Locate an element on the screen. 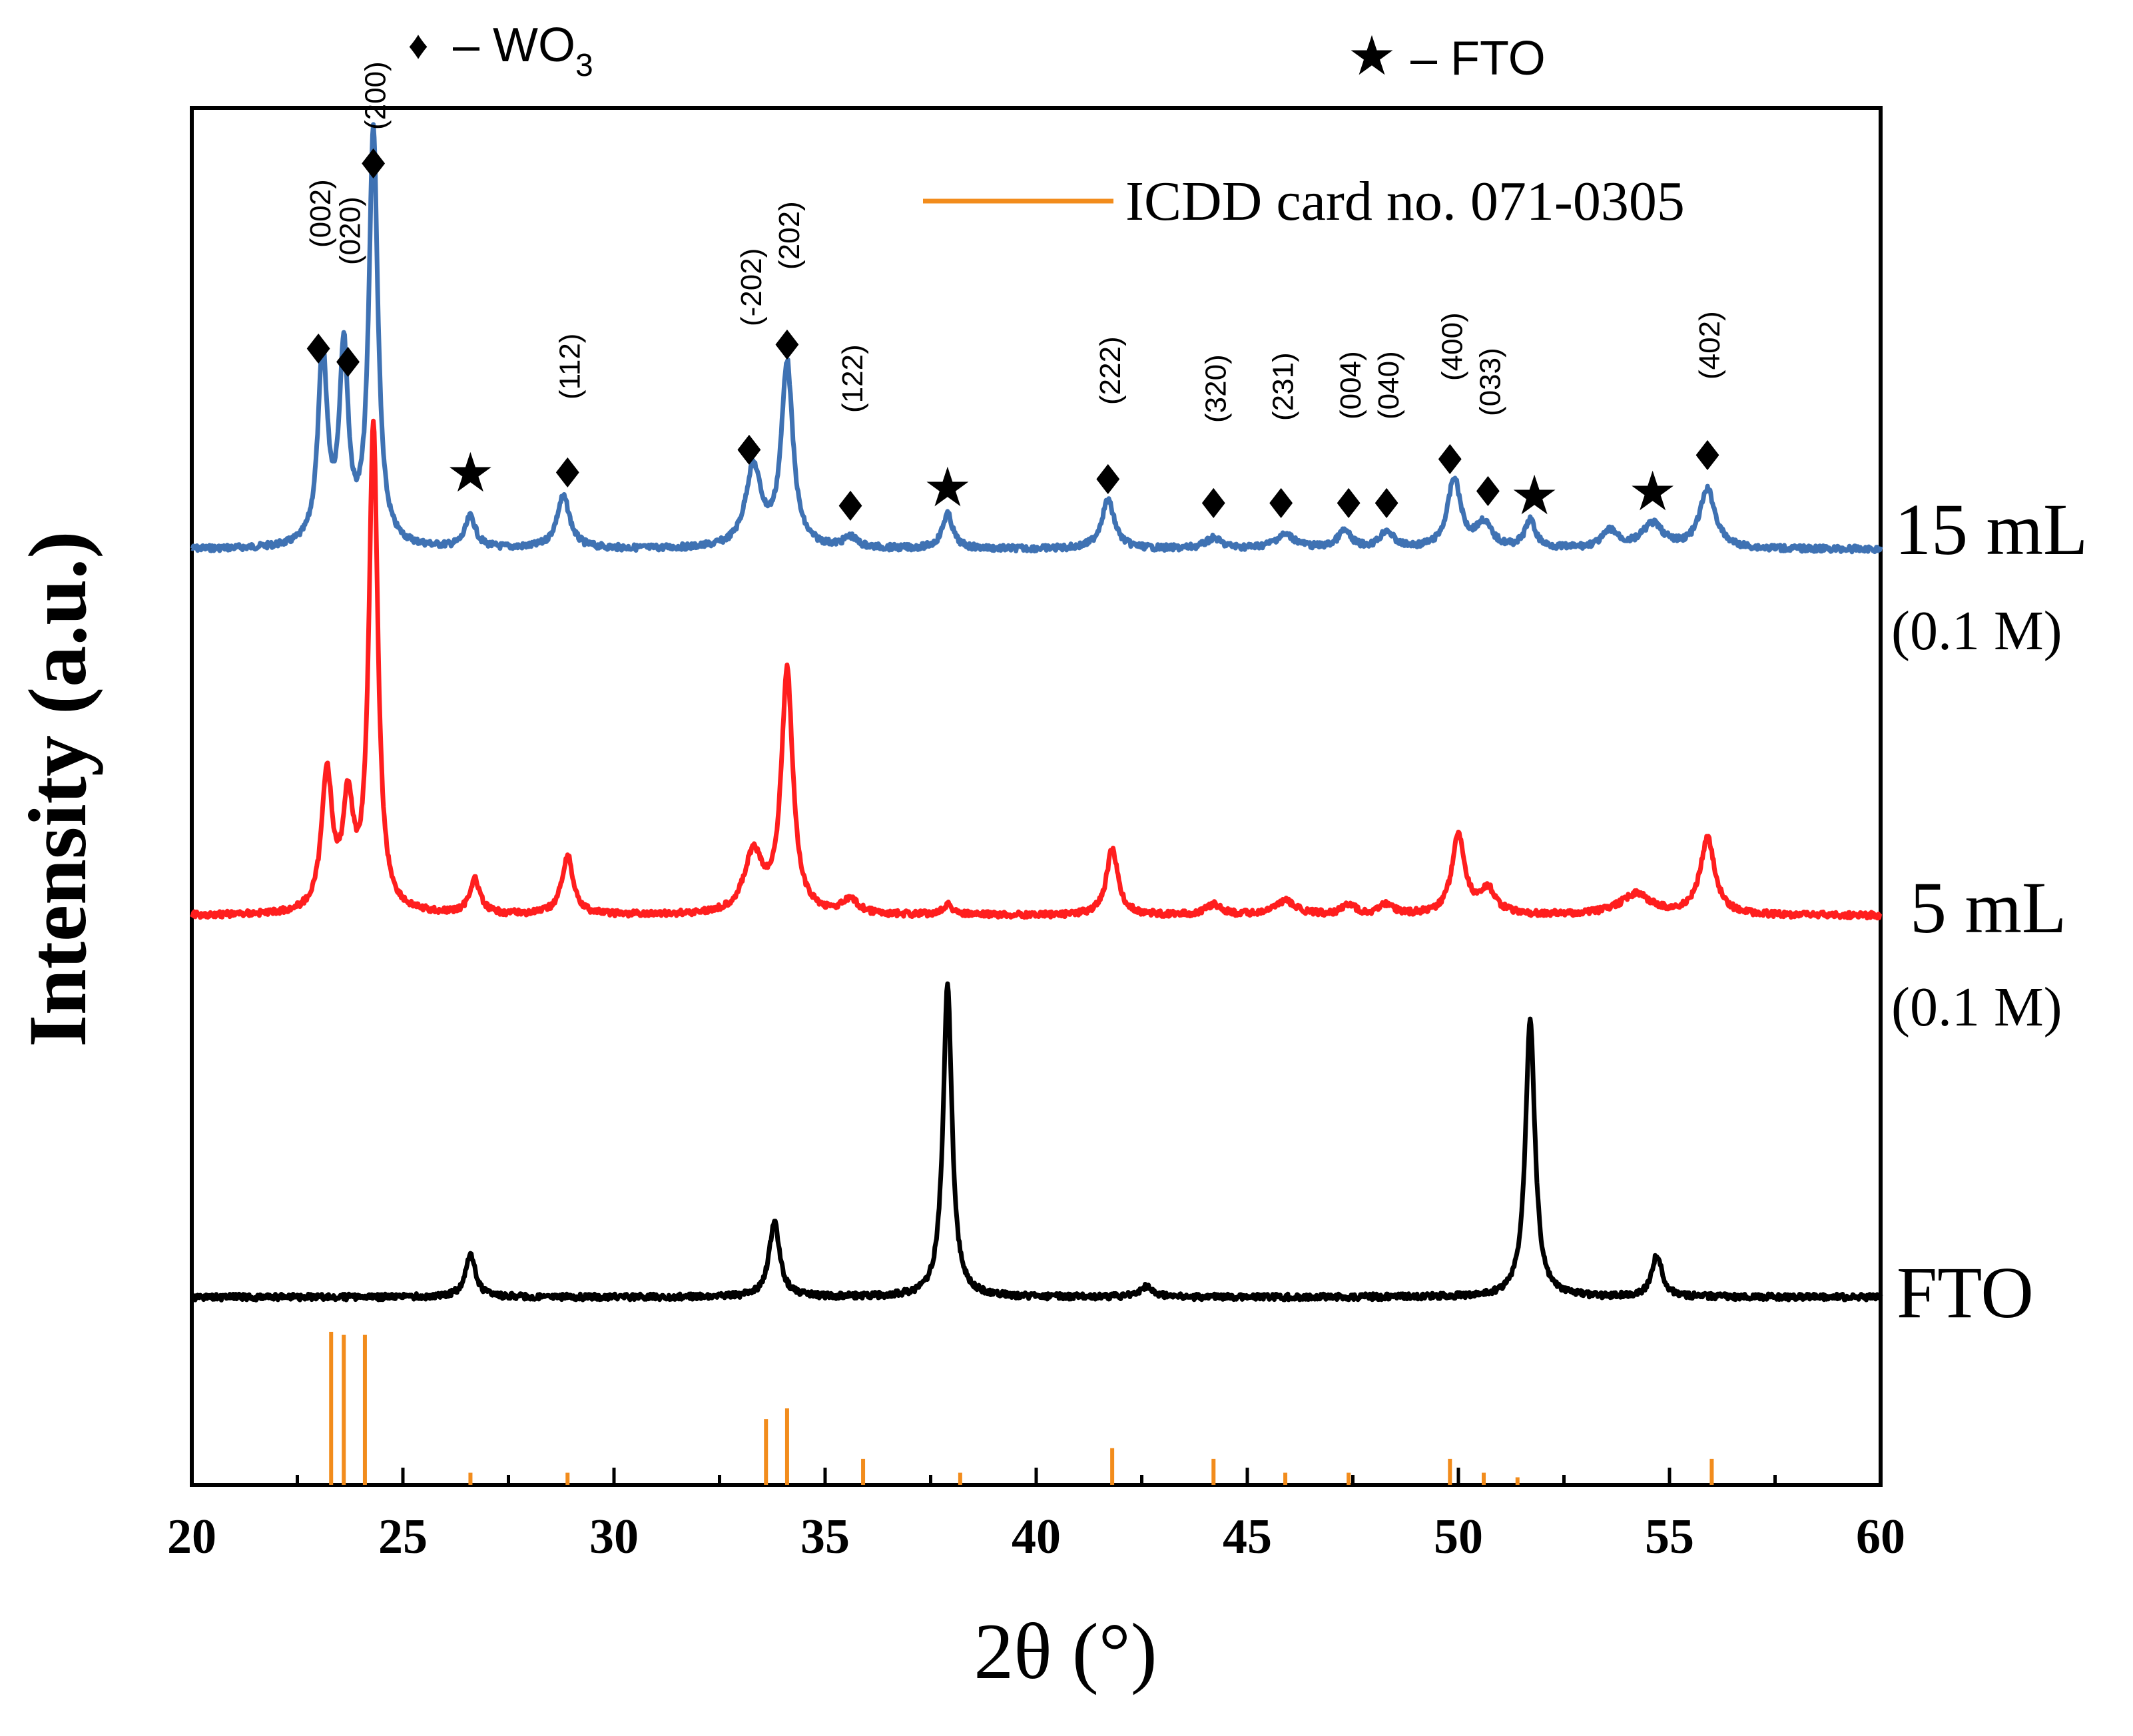  miller-index-label: (200) is located at coordinates (376, 95).